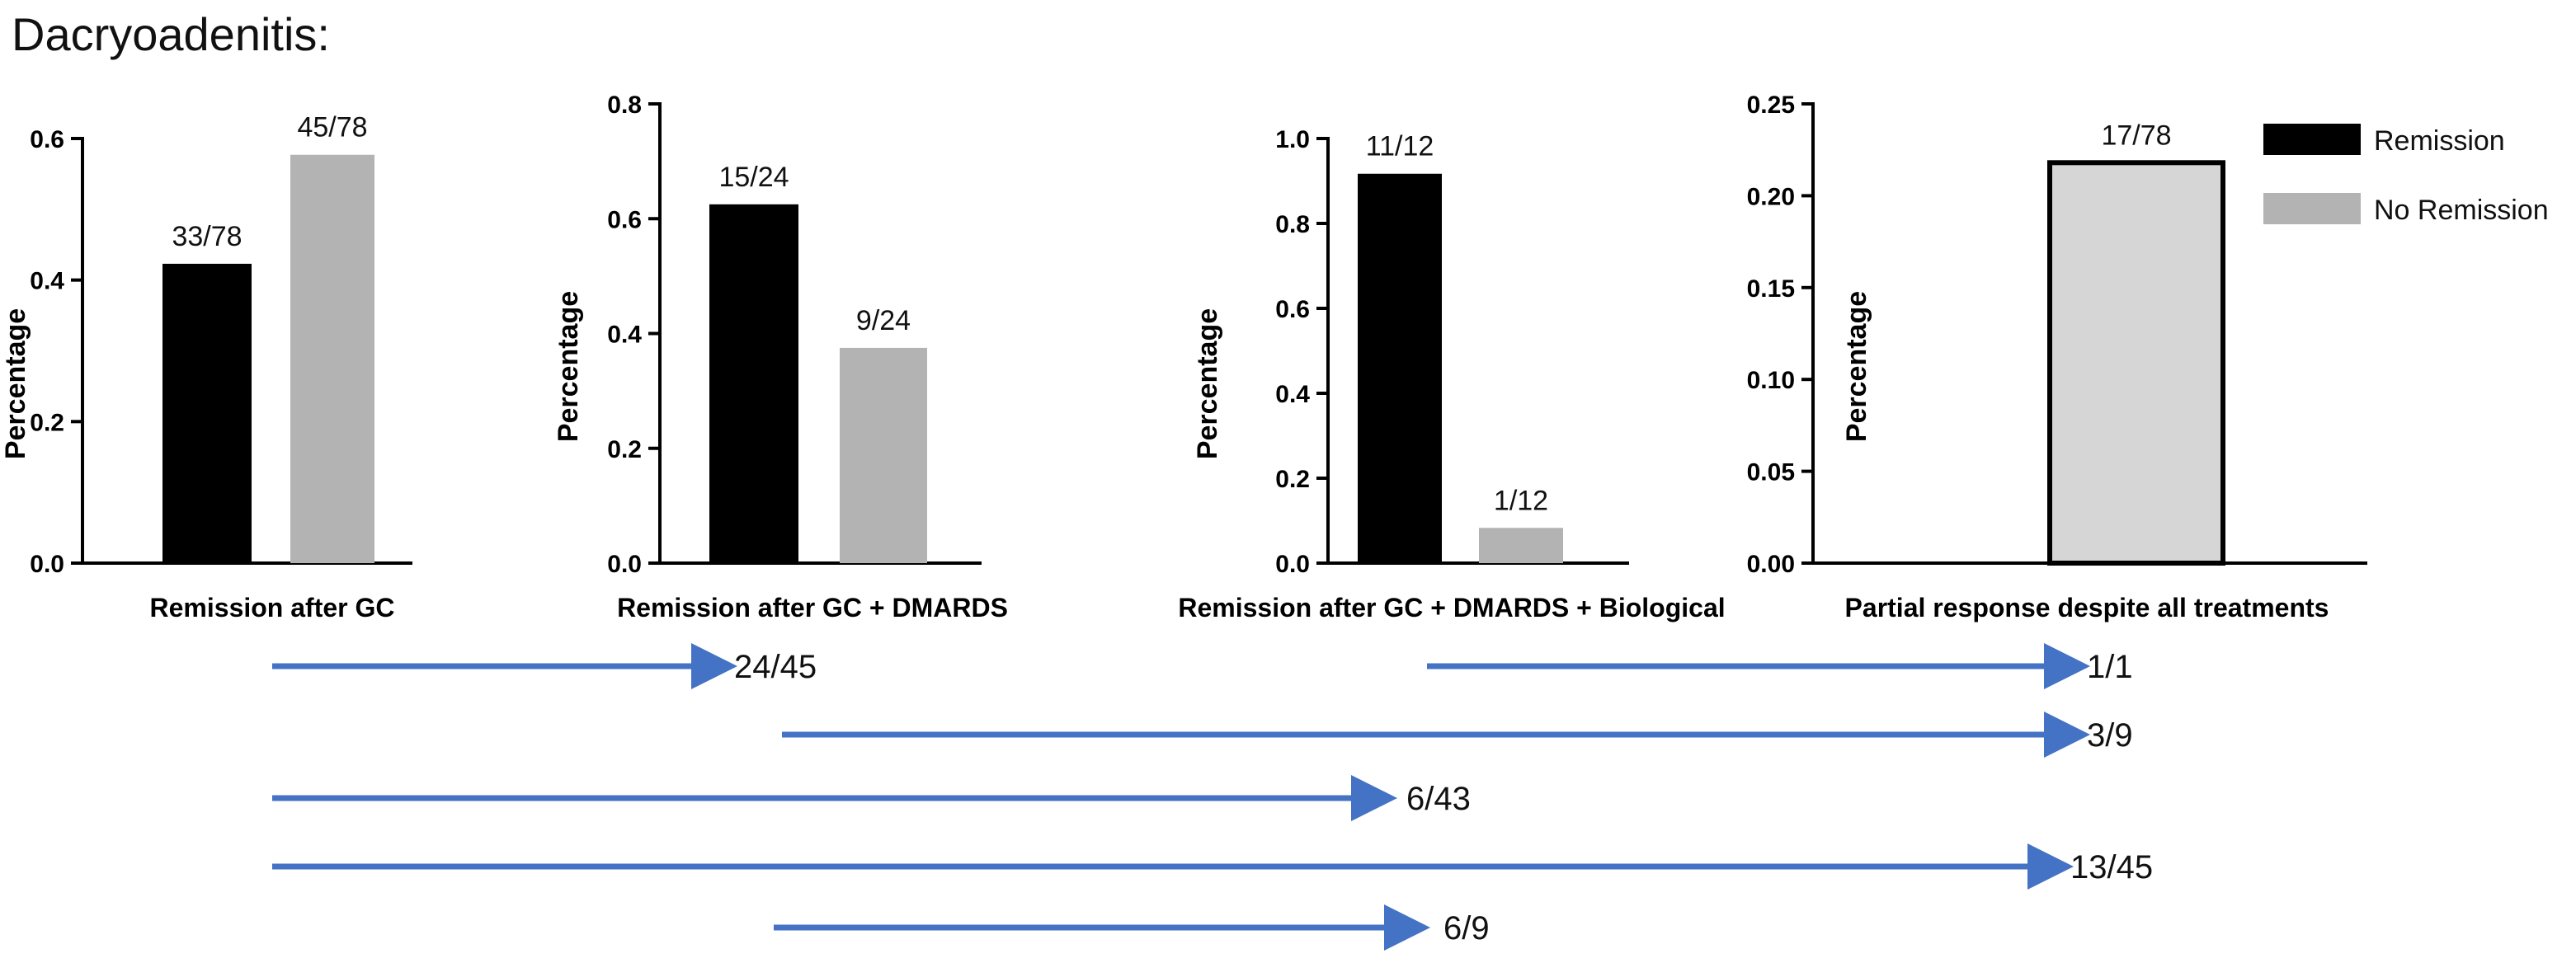 The height and width of the screenshot is (963, 2576). What do you see at coordinates (1771, 196) in the screenshot?
I see `y-tick-label: 0.20` at bounding box center [1771, 196].